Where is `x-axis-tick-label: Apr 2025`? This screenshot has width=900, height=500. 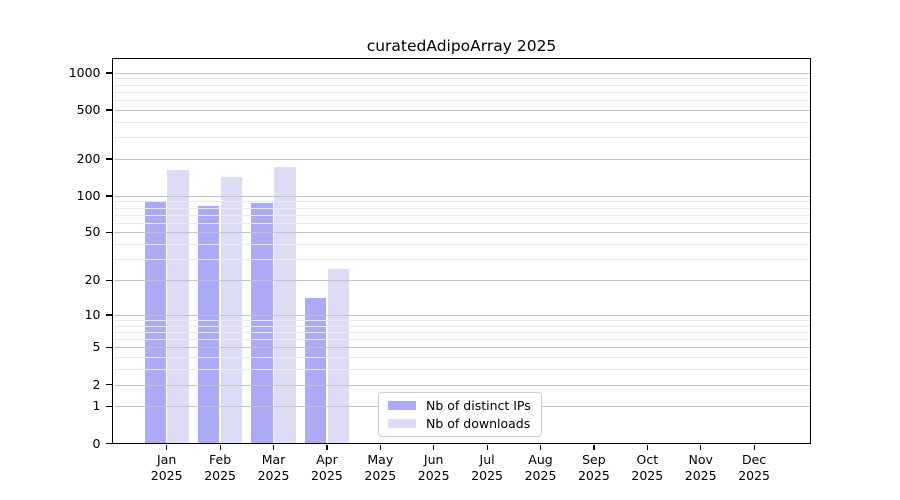 x-axis-tick-label: Apr 2025 is located at coordinates (327, 468).